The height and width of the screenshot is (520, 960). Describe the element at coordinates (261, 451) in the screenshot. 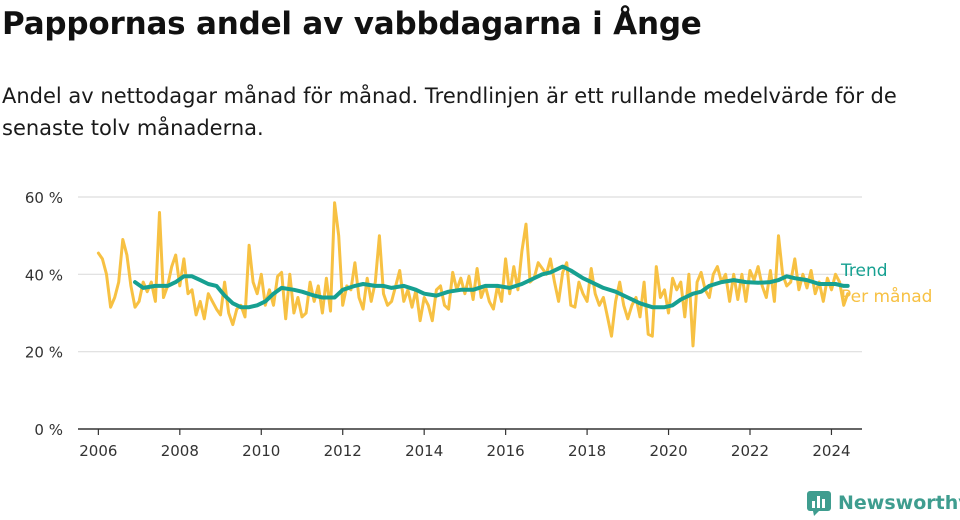

I see `x-tick-label: 2010` at that location.